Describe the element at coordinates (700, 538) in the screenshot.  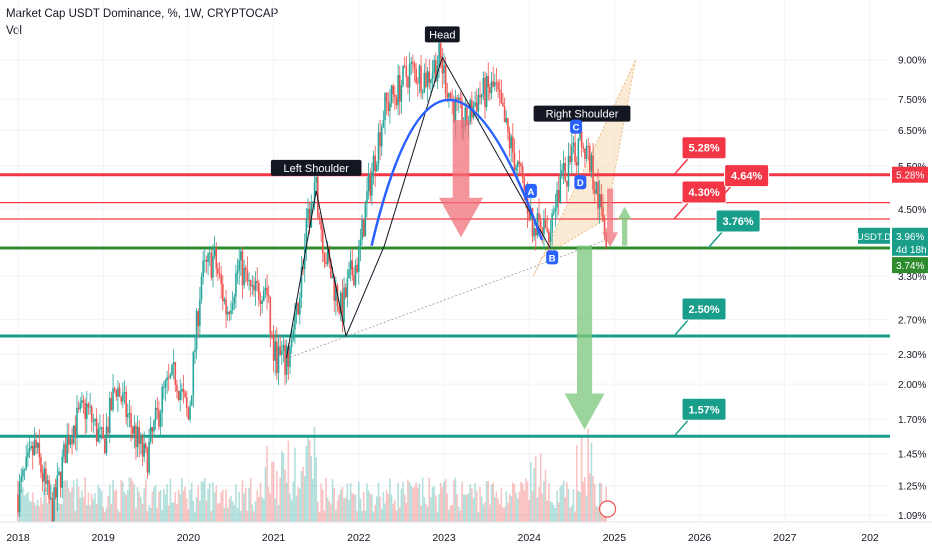
I see `x-tick-label: 2026` at that location.